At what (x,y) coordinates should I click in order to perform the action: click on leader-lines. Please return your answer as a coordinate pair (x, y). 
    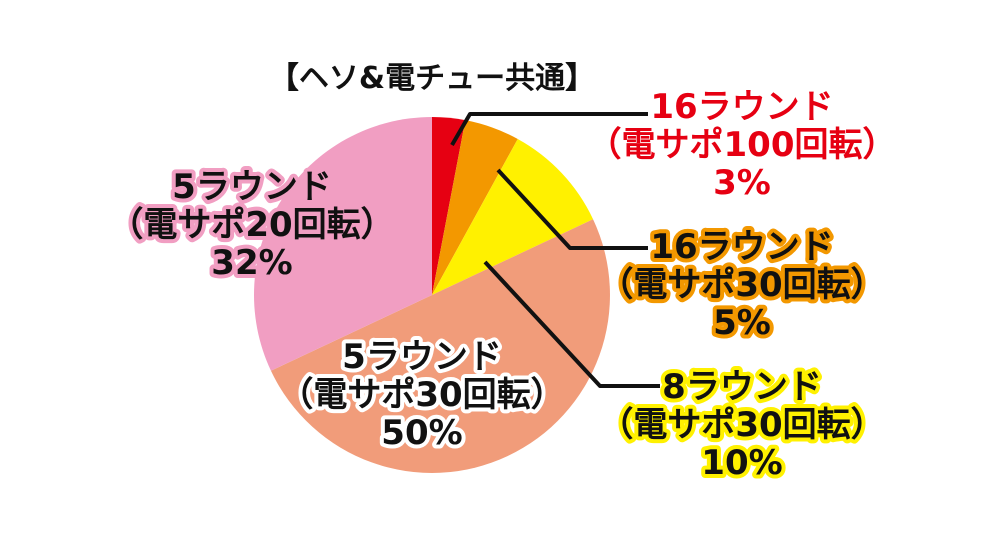
    Looking at the image, I should click on (555, 250).